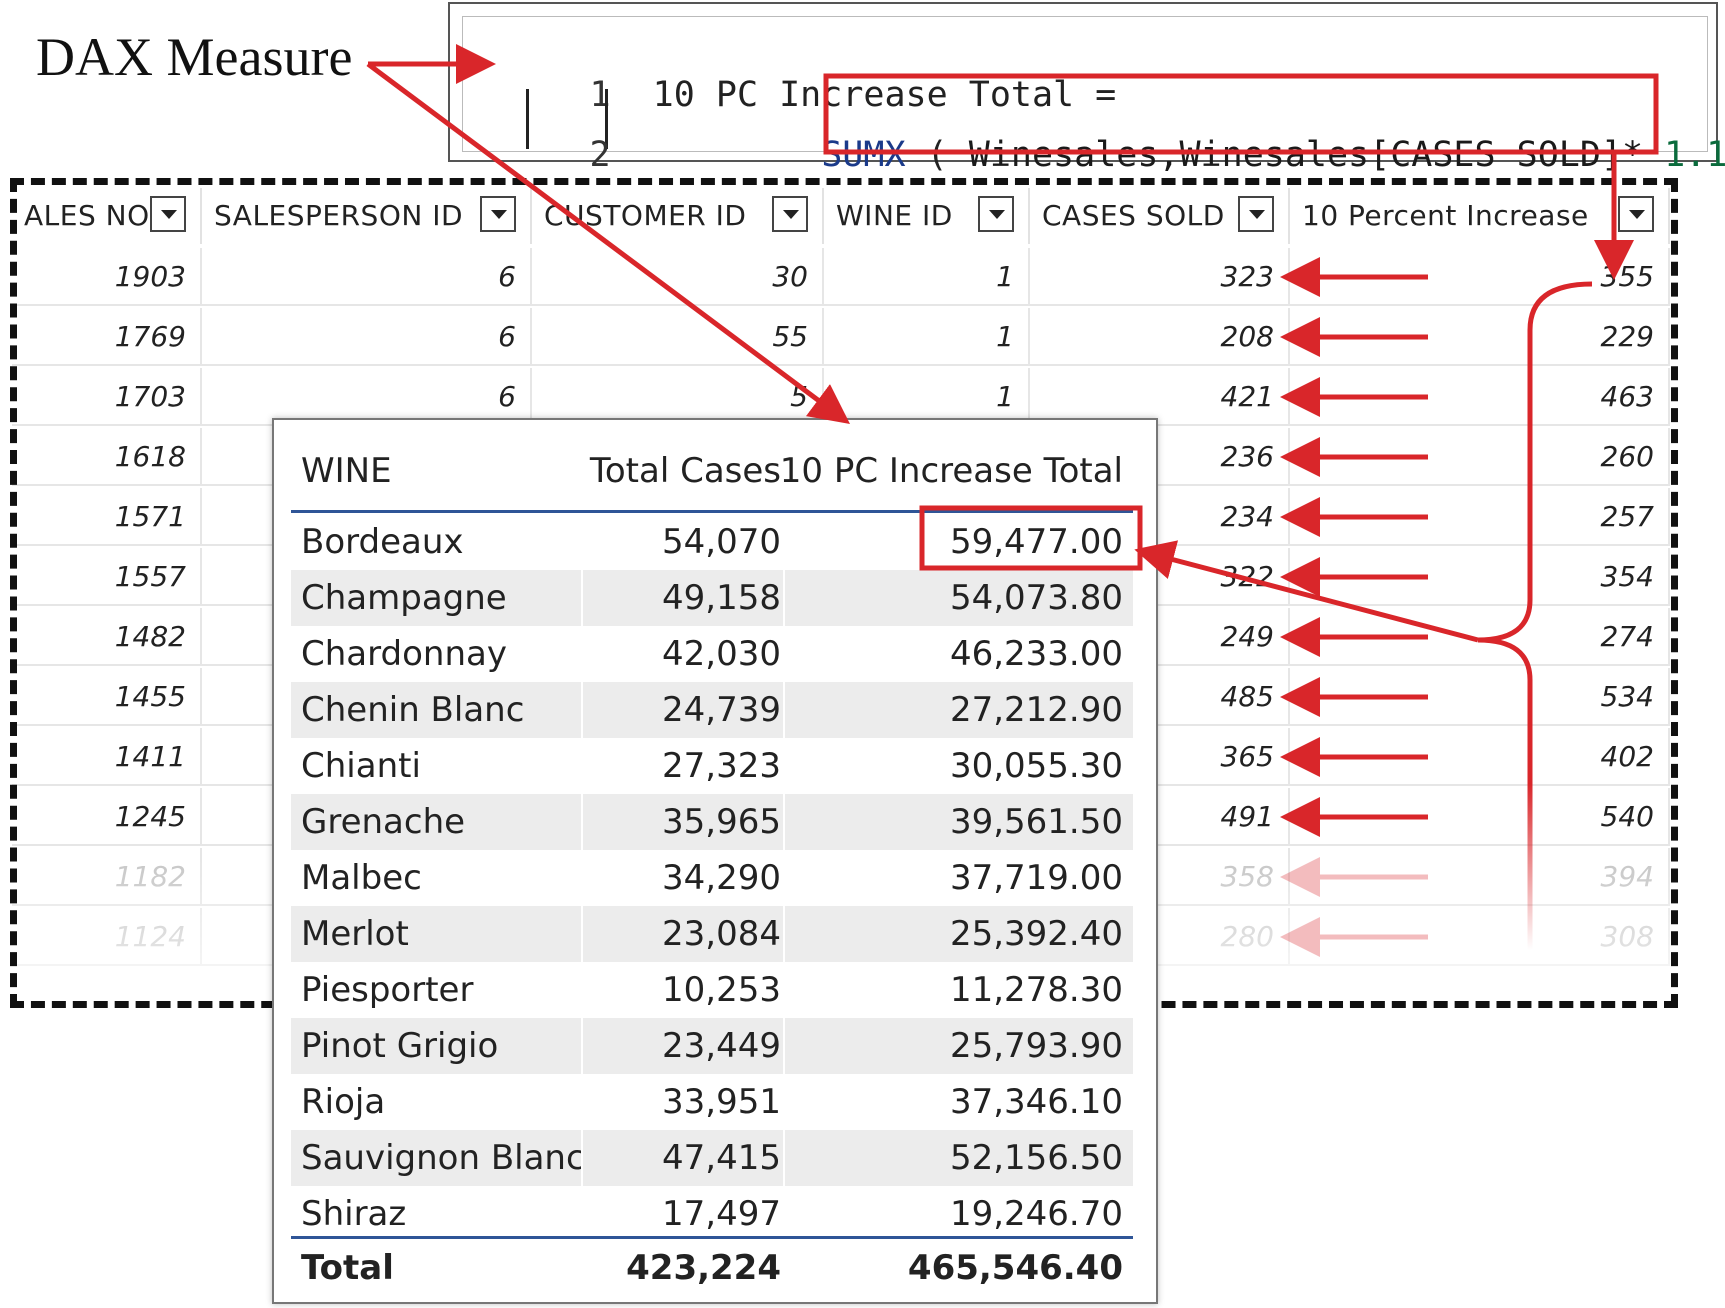  I want to click on total-cases-value: 24,739, so click(721, 710).